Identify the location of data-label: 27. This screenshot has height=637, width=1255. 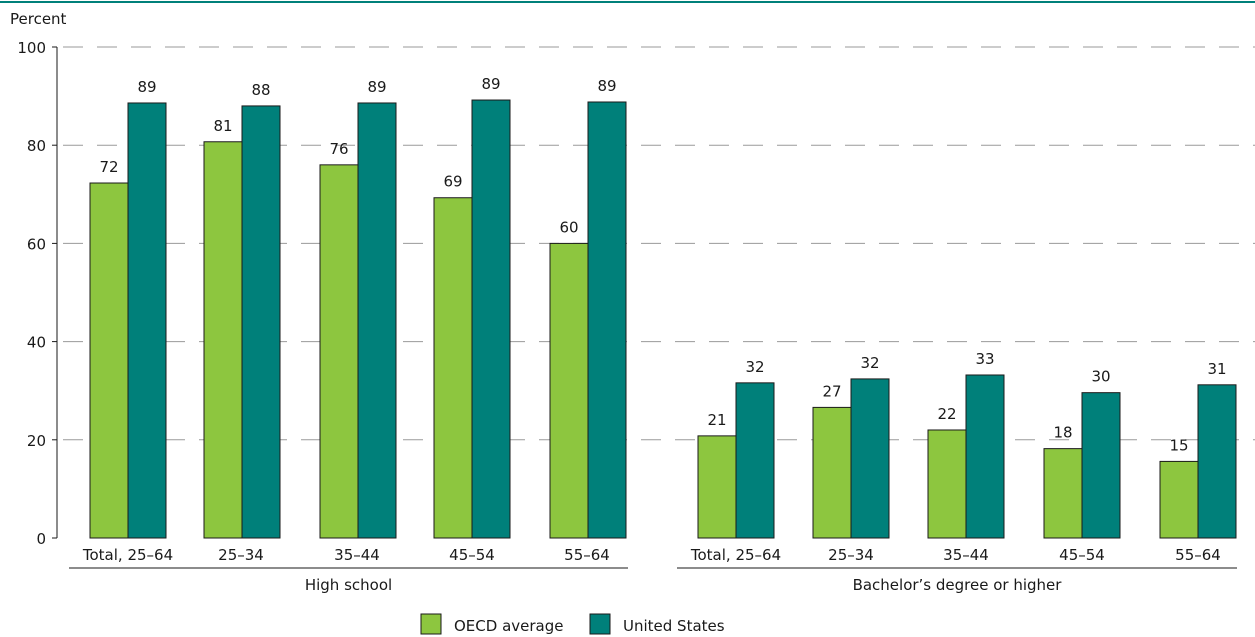
(831, 391).